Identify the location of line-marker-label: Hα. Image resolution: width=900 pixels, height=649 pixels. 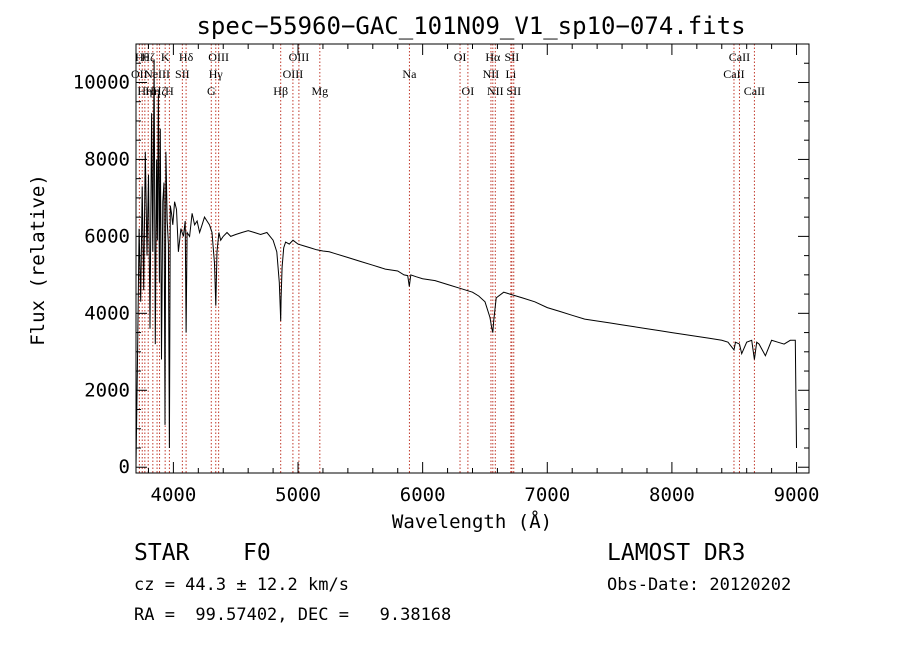
(493, 57).